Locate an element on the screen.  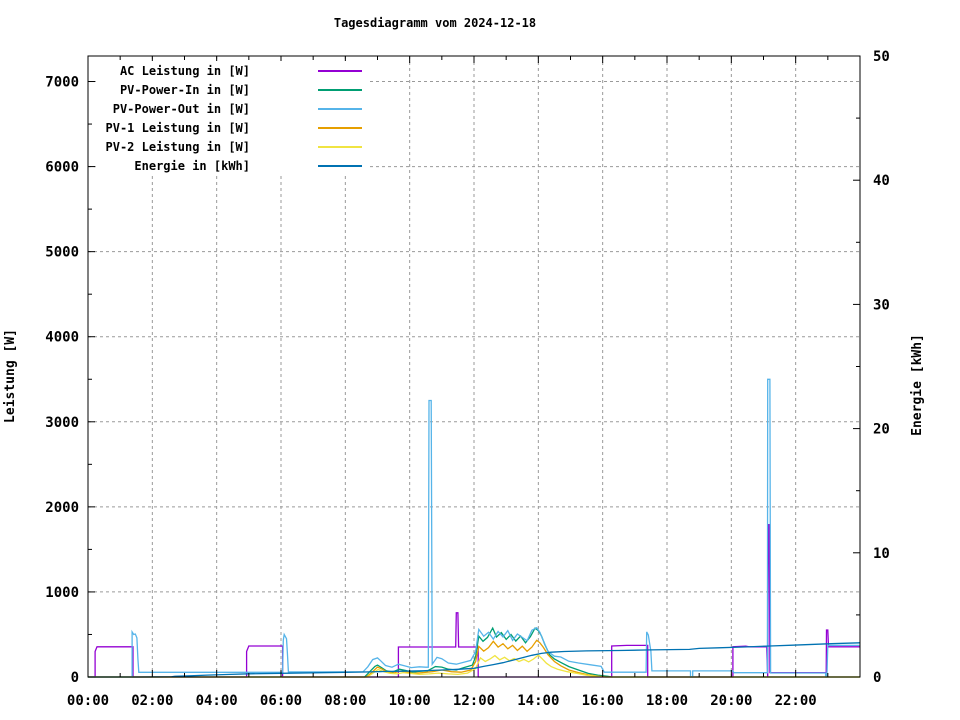
legend-label-ac-leistung: AC Leistung in [W] is located at coordinates (184, 70).